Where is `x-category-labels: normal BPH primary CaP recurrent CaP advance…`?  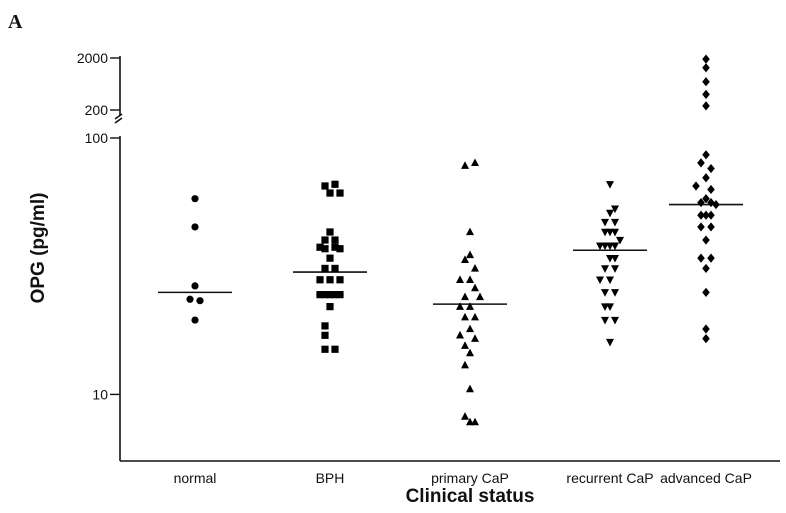
x-category-labels: normal BPH primary CaP recurrent CaP advance… is located at coordinates (463, 478).